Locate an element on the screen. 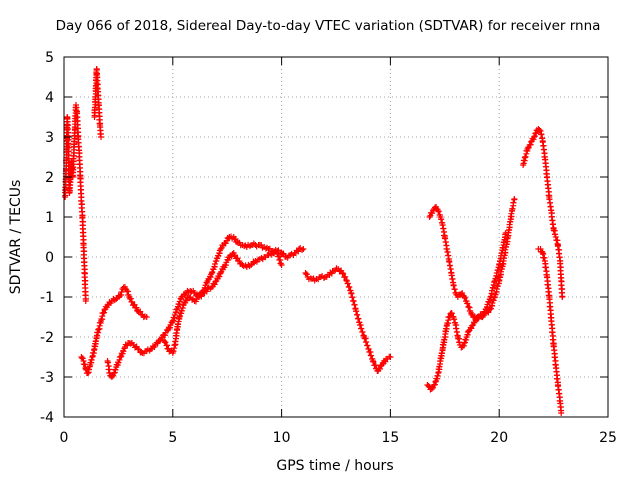 This screenshot has height=480, width=640. y-tick-label: 4 is located at coordinates (49, 98).